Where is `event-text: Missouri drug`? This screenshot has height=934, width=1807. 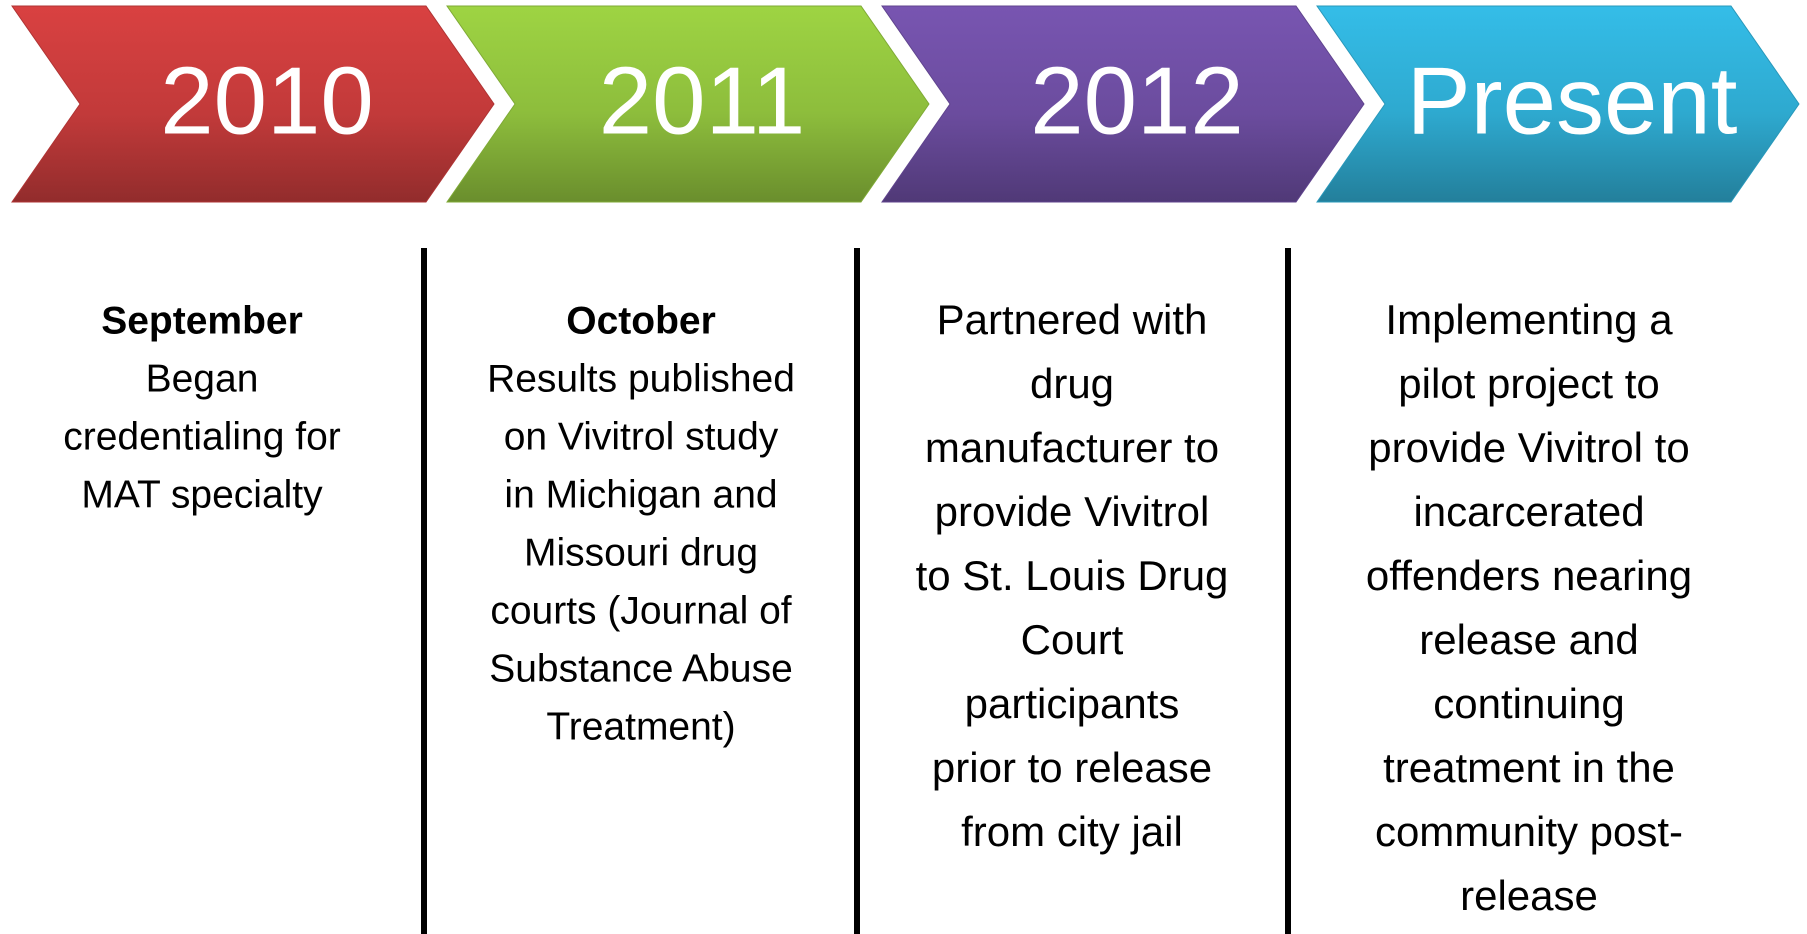
event-text: Missouri drug is located at coordinates (641, 552).